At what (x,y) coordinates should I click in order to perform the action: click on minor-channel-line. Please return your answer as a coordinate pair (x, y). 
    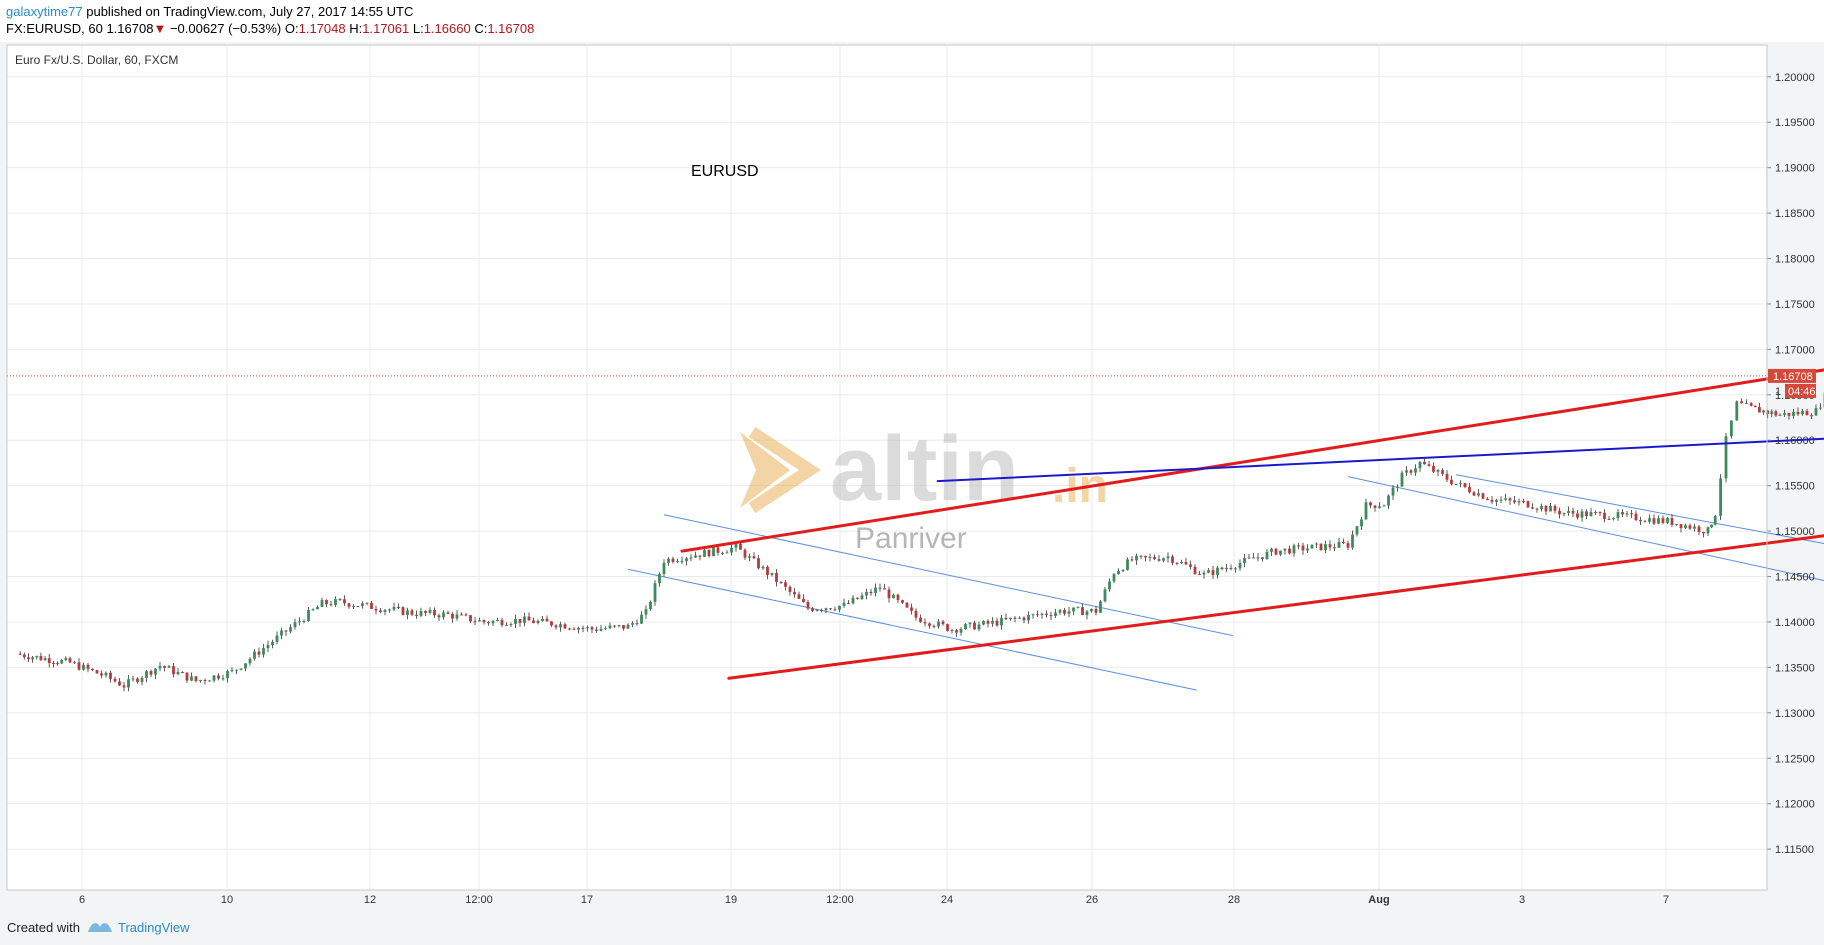
    Looking at the image, I should click on (948, 575).